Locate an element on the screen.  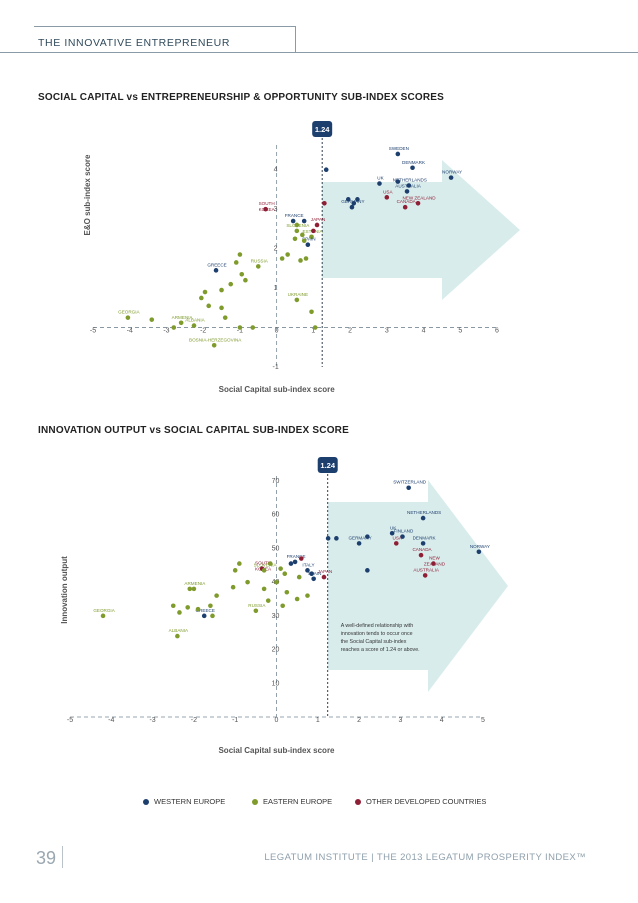
chart-2-point-label: ITALY is located at coordinates (308, 564).